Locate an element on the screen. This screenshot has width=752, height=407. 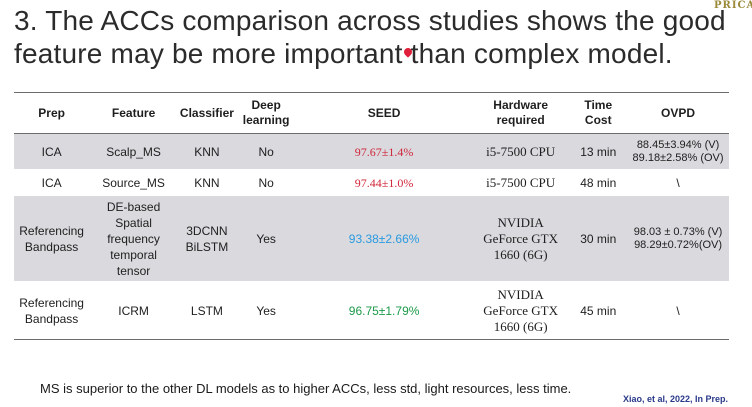
cell-time-cost: 48 min is located at coordinates (598, 182).